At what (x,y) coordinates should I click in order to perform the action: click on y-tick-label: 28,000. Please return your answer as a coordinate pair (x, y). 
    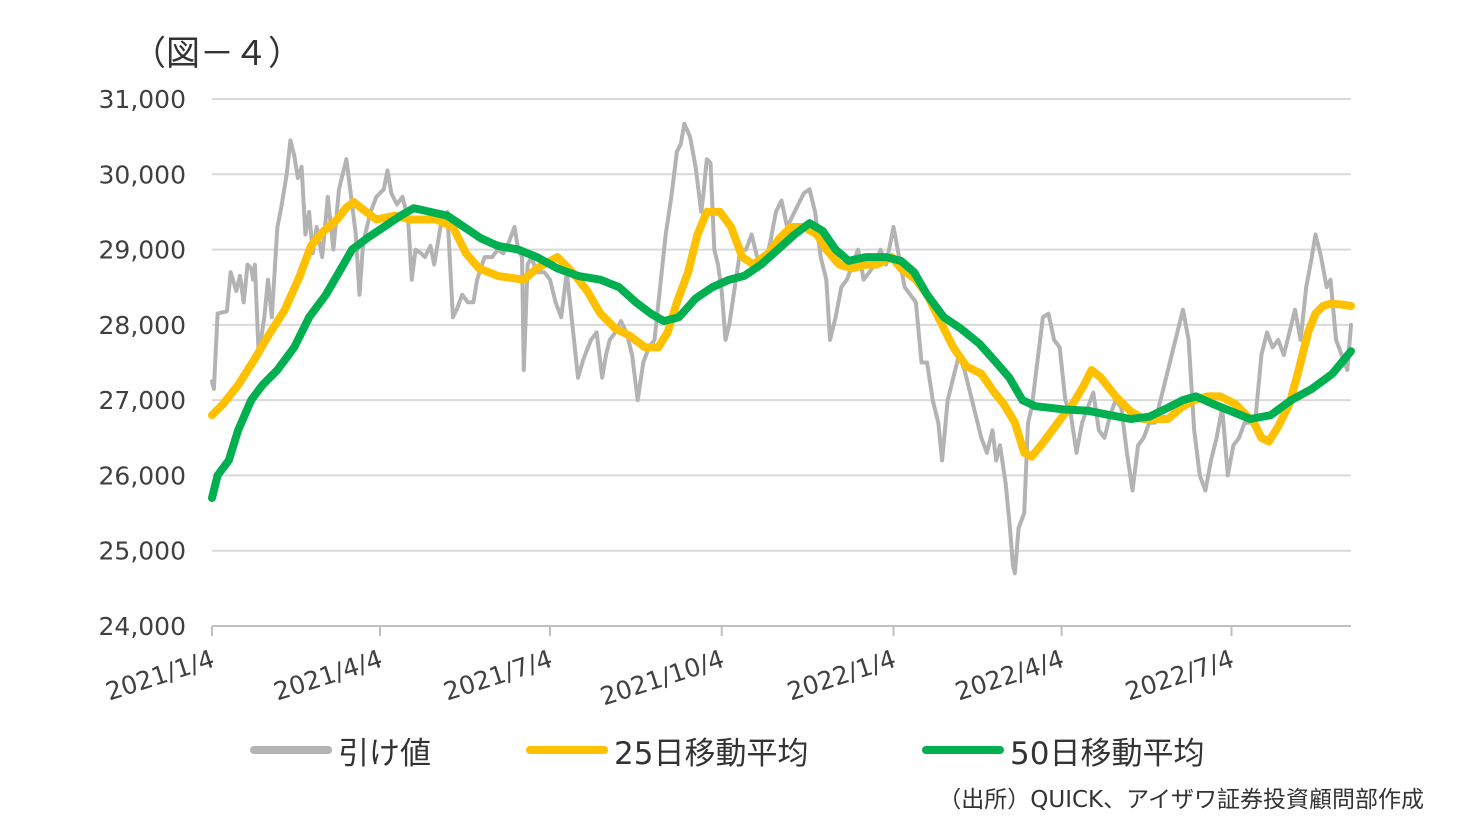
    Looking at the image, I should click on (142, 325).